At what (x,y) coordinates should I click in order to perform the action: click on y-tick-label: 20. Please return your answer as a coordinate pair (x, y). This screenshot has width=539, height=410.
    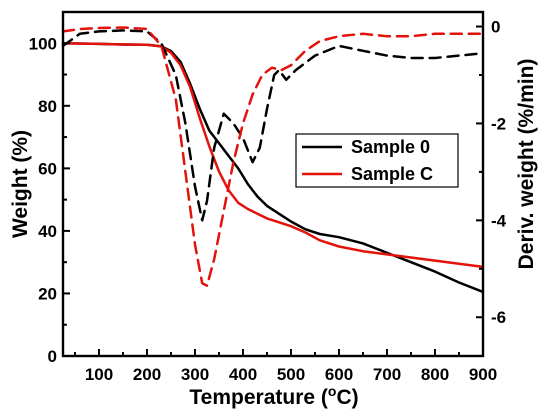
    Looking at the image, I should click on (47, 293).